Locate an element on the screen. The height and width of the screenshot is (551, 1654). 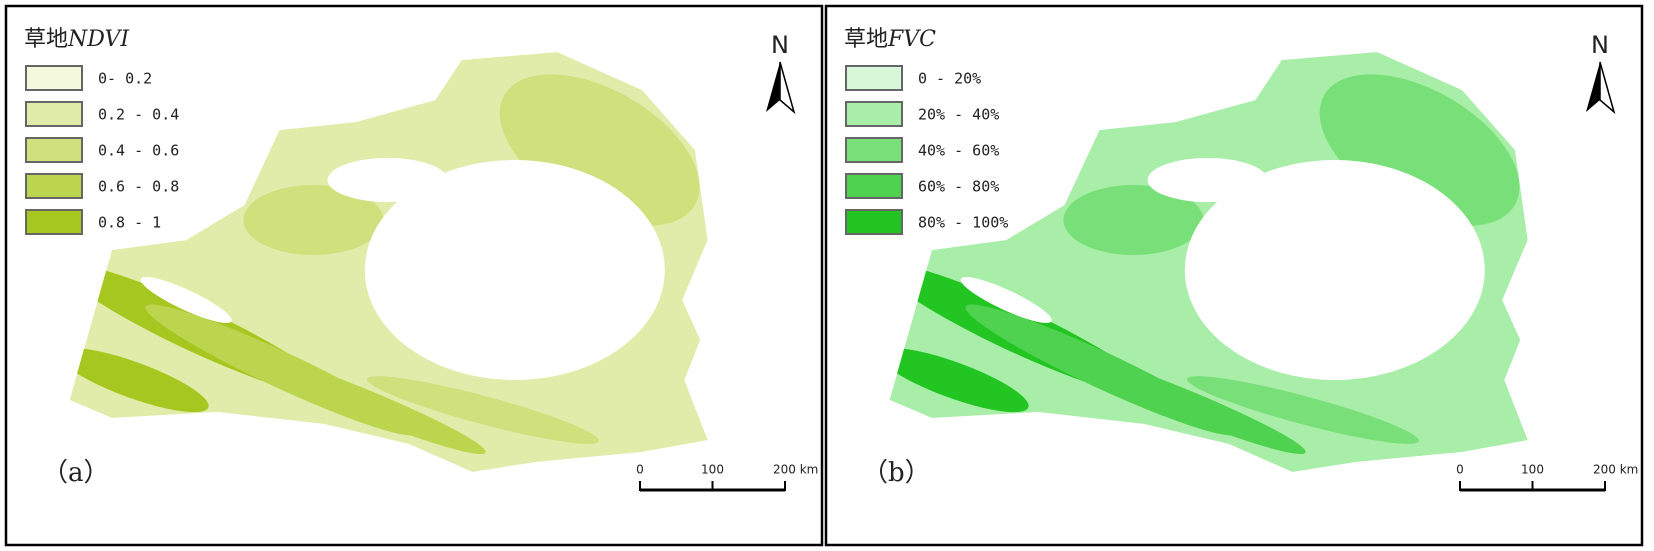
legend-label: 0- 0.2 is located at coordinates (125, 79).